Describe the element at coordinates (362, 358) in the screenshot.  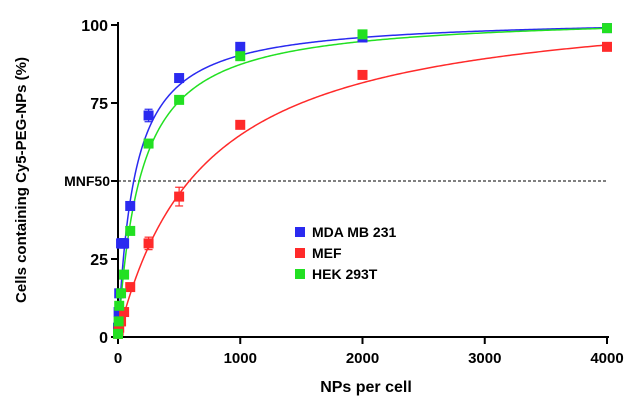
I see `x-tick-label: 2000` at that location.